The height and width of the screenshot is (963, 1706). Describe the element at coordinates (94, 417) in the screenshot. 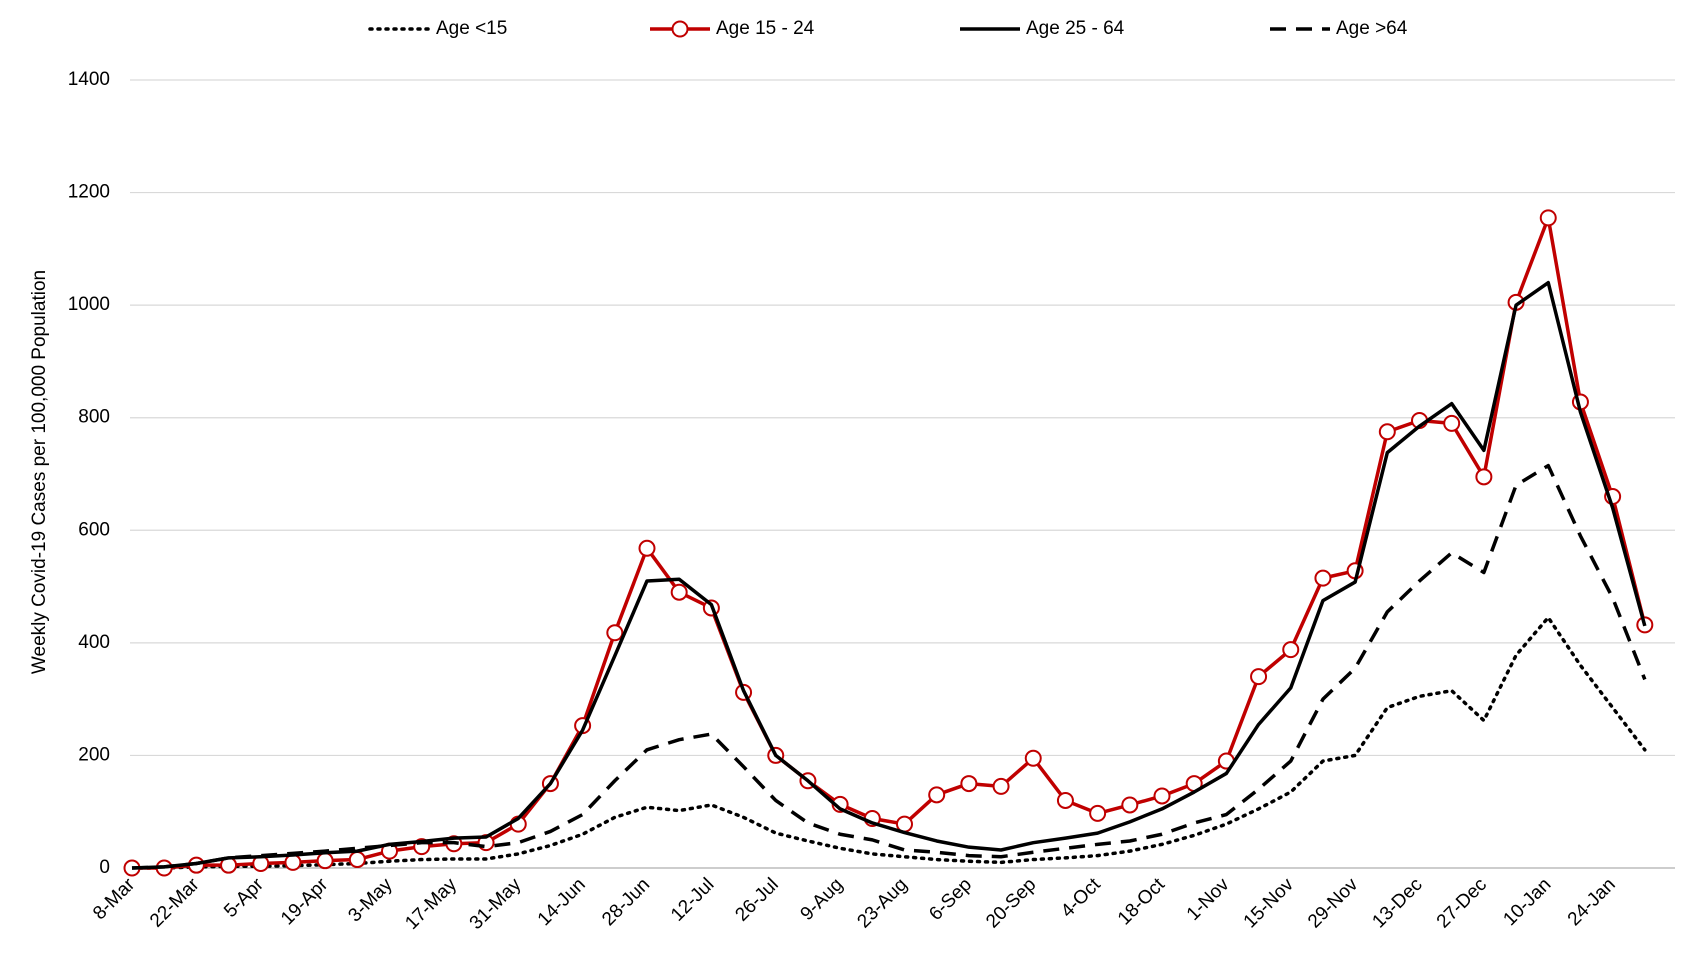

I see `y-tick-label: 800` at that location.